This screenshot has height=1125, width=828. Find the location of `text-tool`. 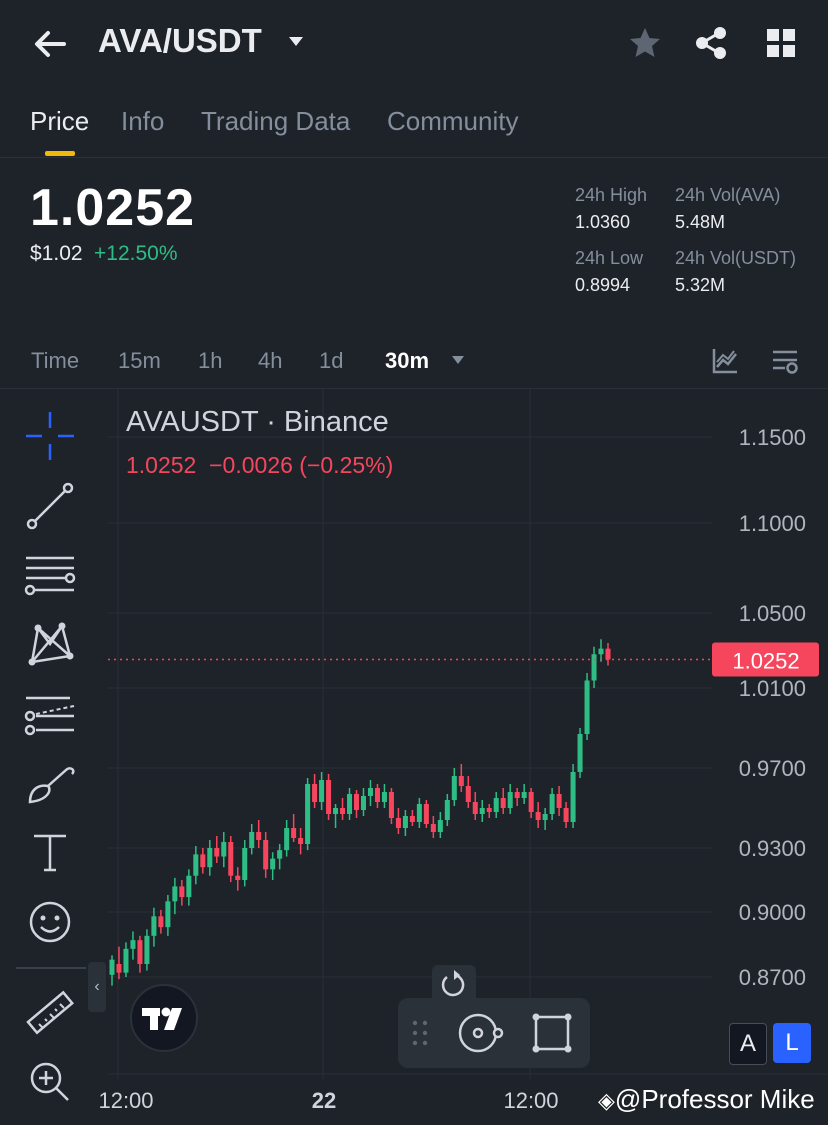

text-tool is located at coordinates (50, 852).